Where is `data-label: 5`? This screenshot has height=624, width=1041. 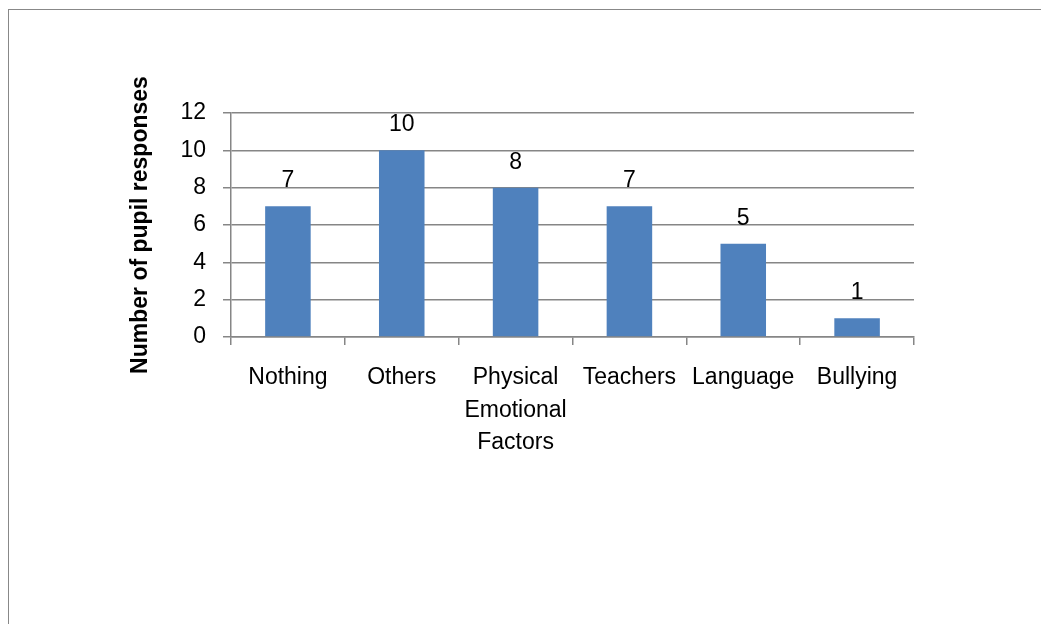 data-label: 5 is located at coordinates (743, 216).